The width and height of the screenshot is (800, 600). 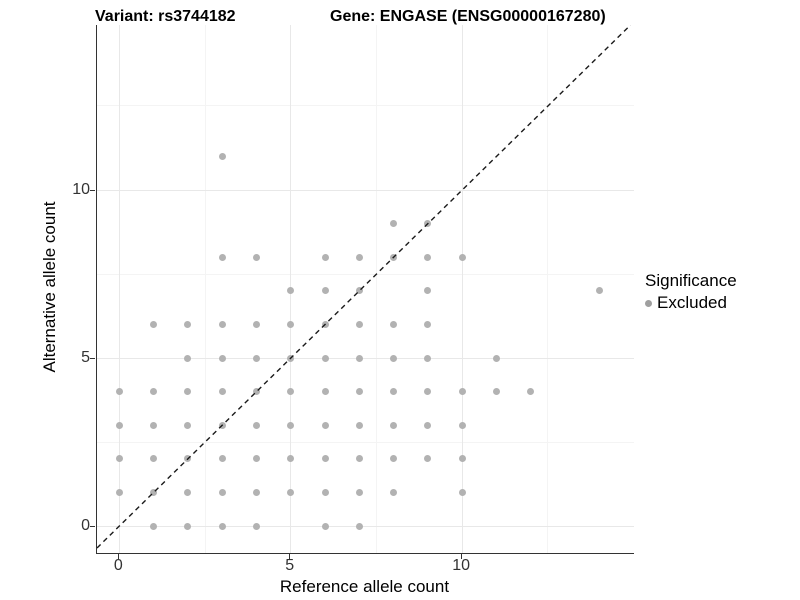 I want to click on x-tick-label: 10, so click(x=461, y=565).